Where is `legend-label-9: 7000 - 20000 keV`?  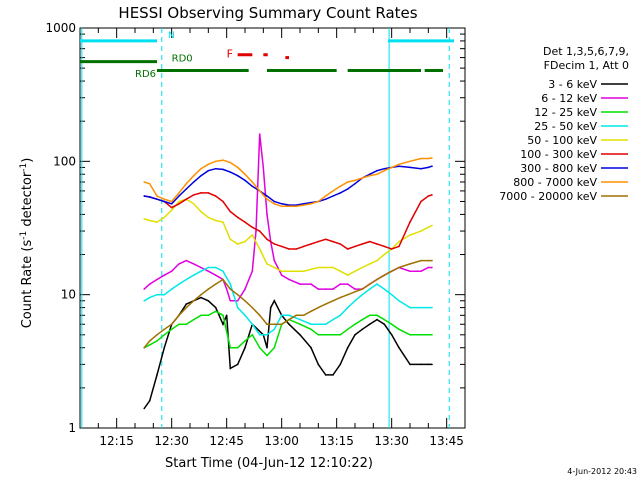 legend-label-9: 7000 - 20000 keV is located at coordinates (548, 196).